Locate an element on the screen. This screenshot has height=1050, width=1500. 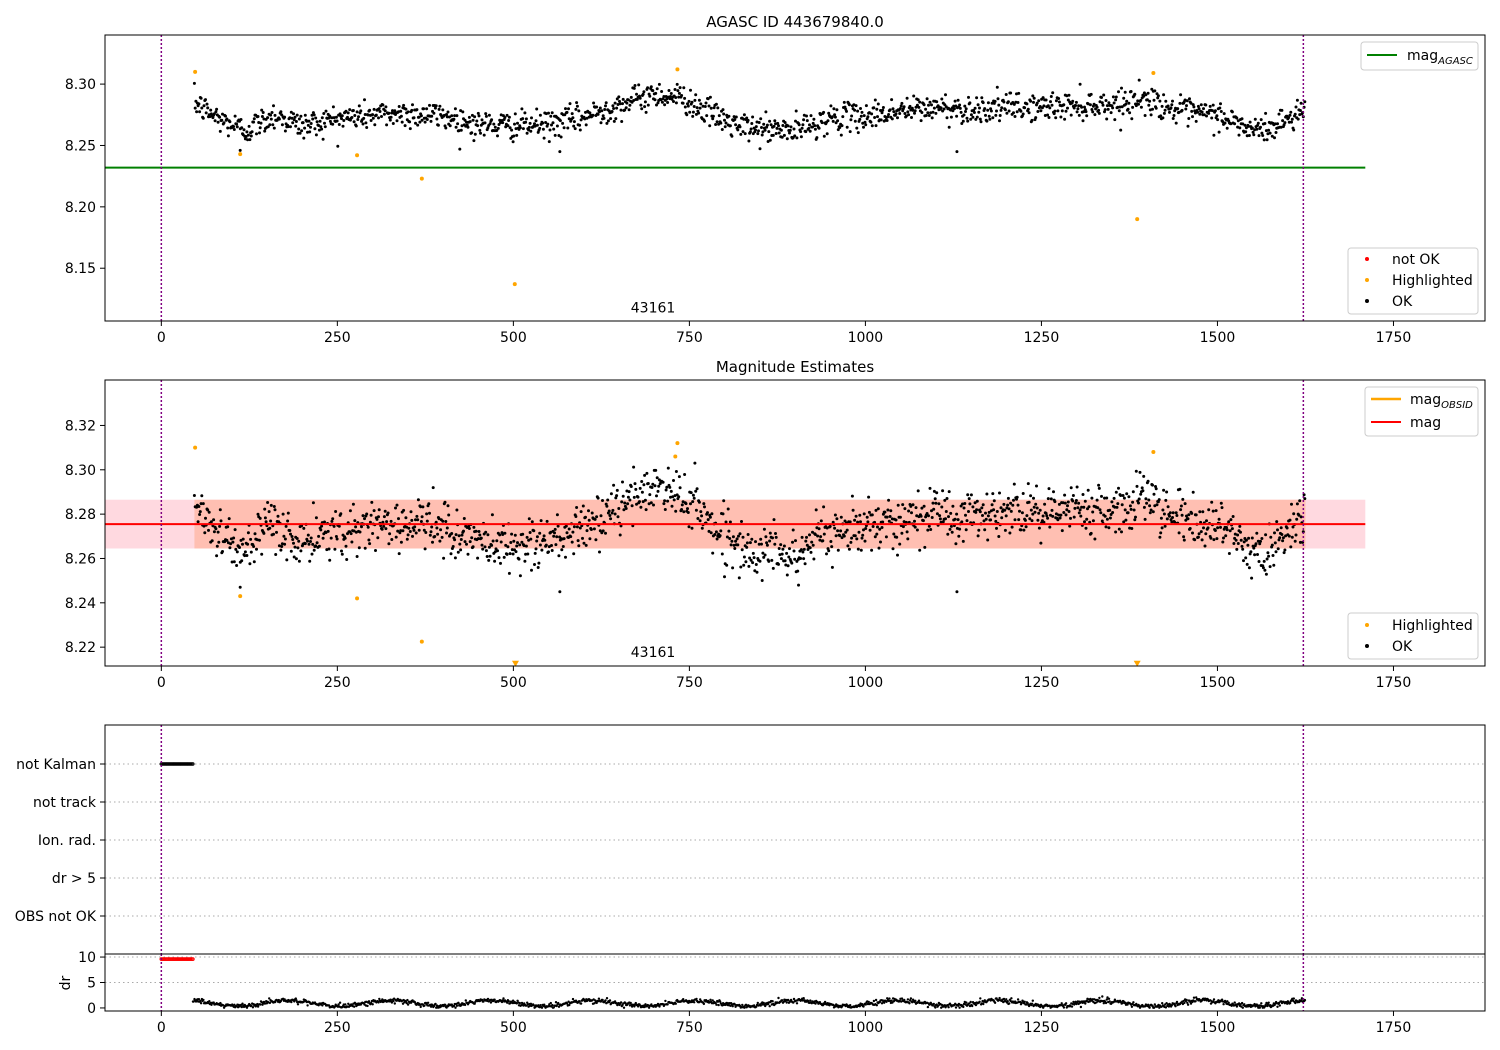
flag-label: dr > 5 is located at coordinates (74, 879).